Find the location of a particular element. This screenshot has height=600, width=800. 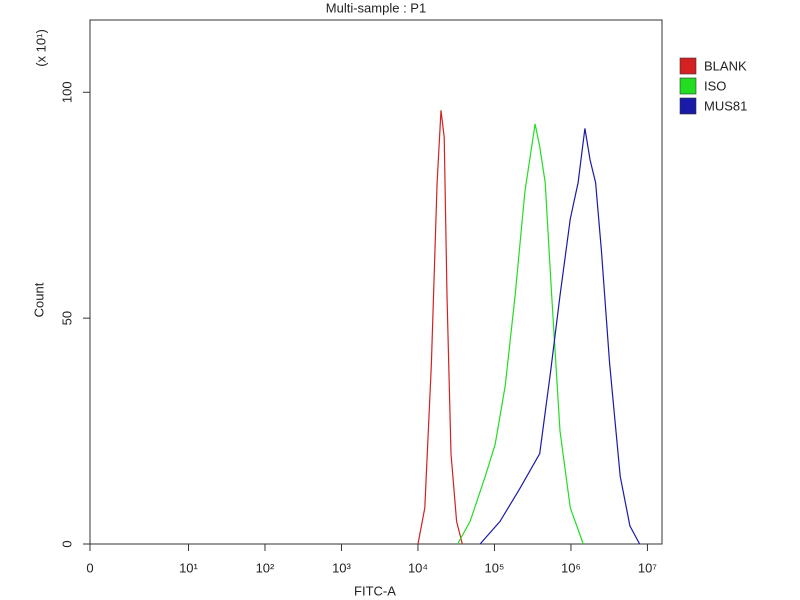

legend-label: MUS81 is located at coordinates (725, 105).